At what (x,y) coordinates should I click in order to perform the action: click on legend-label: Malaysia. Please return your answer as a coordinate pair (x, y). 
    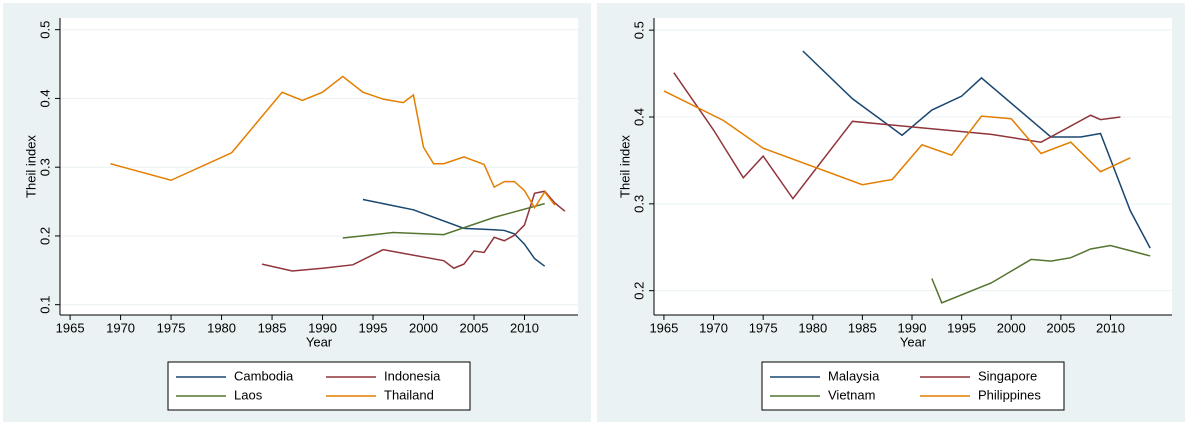
    Looking at the image, I should click on (854, 375).